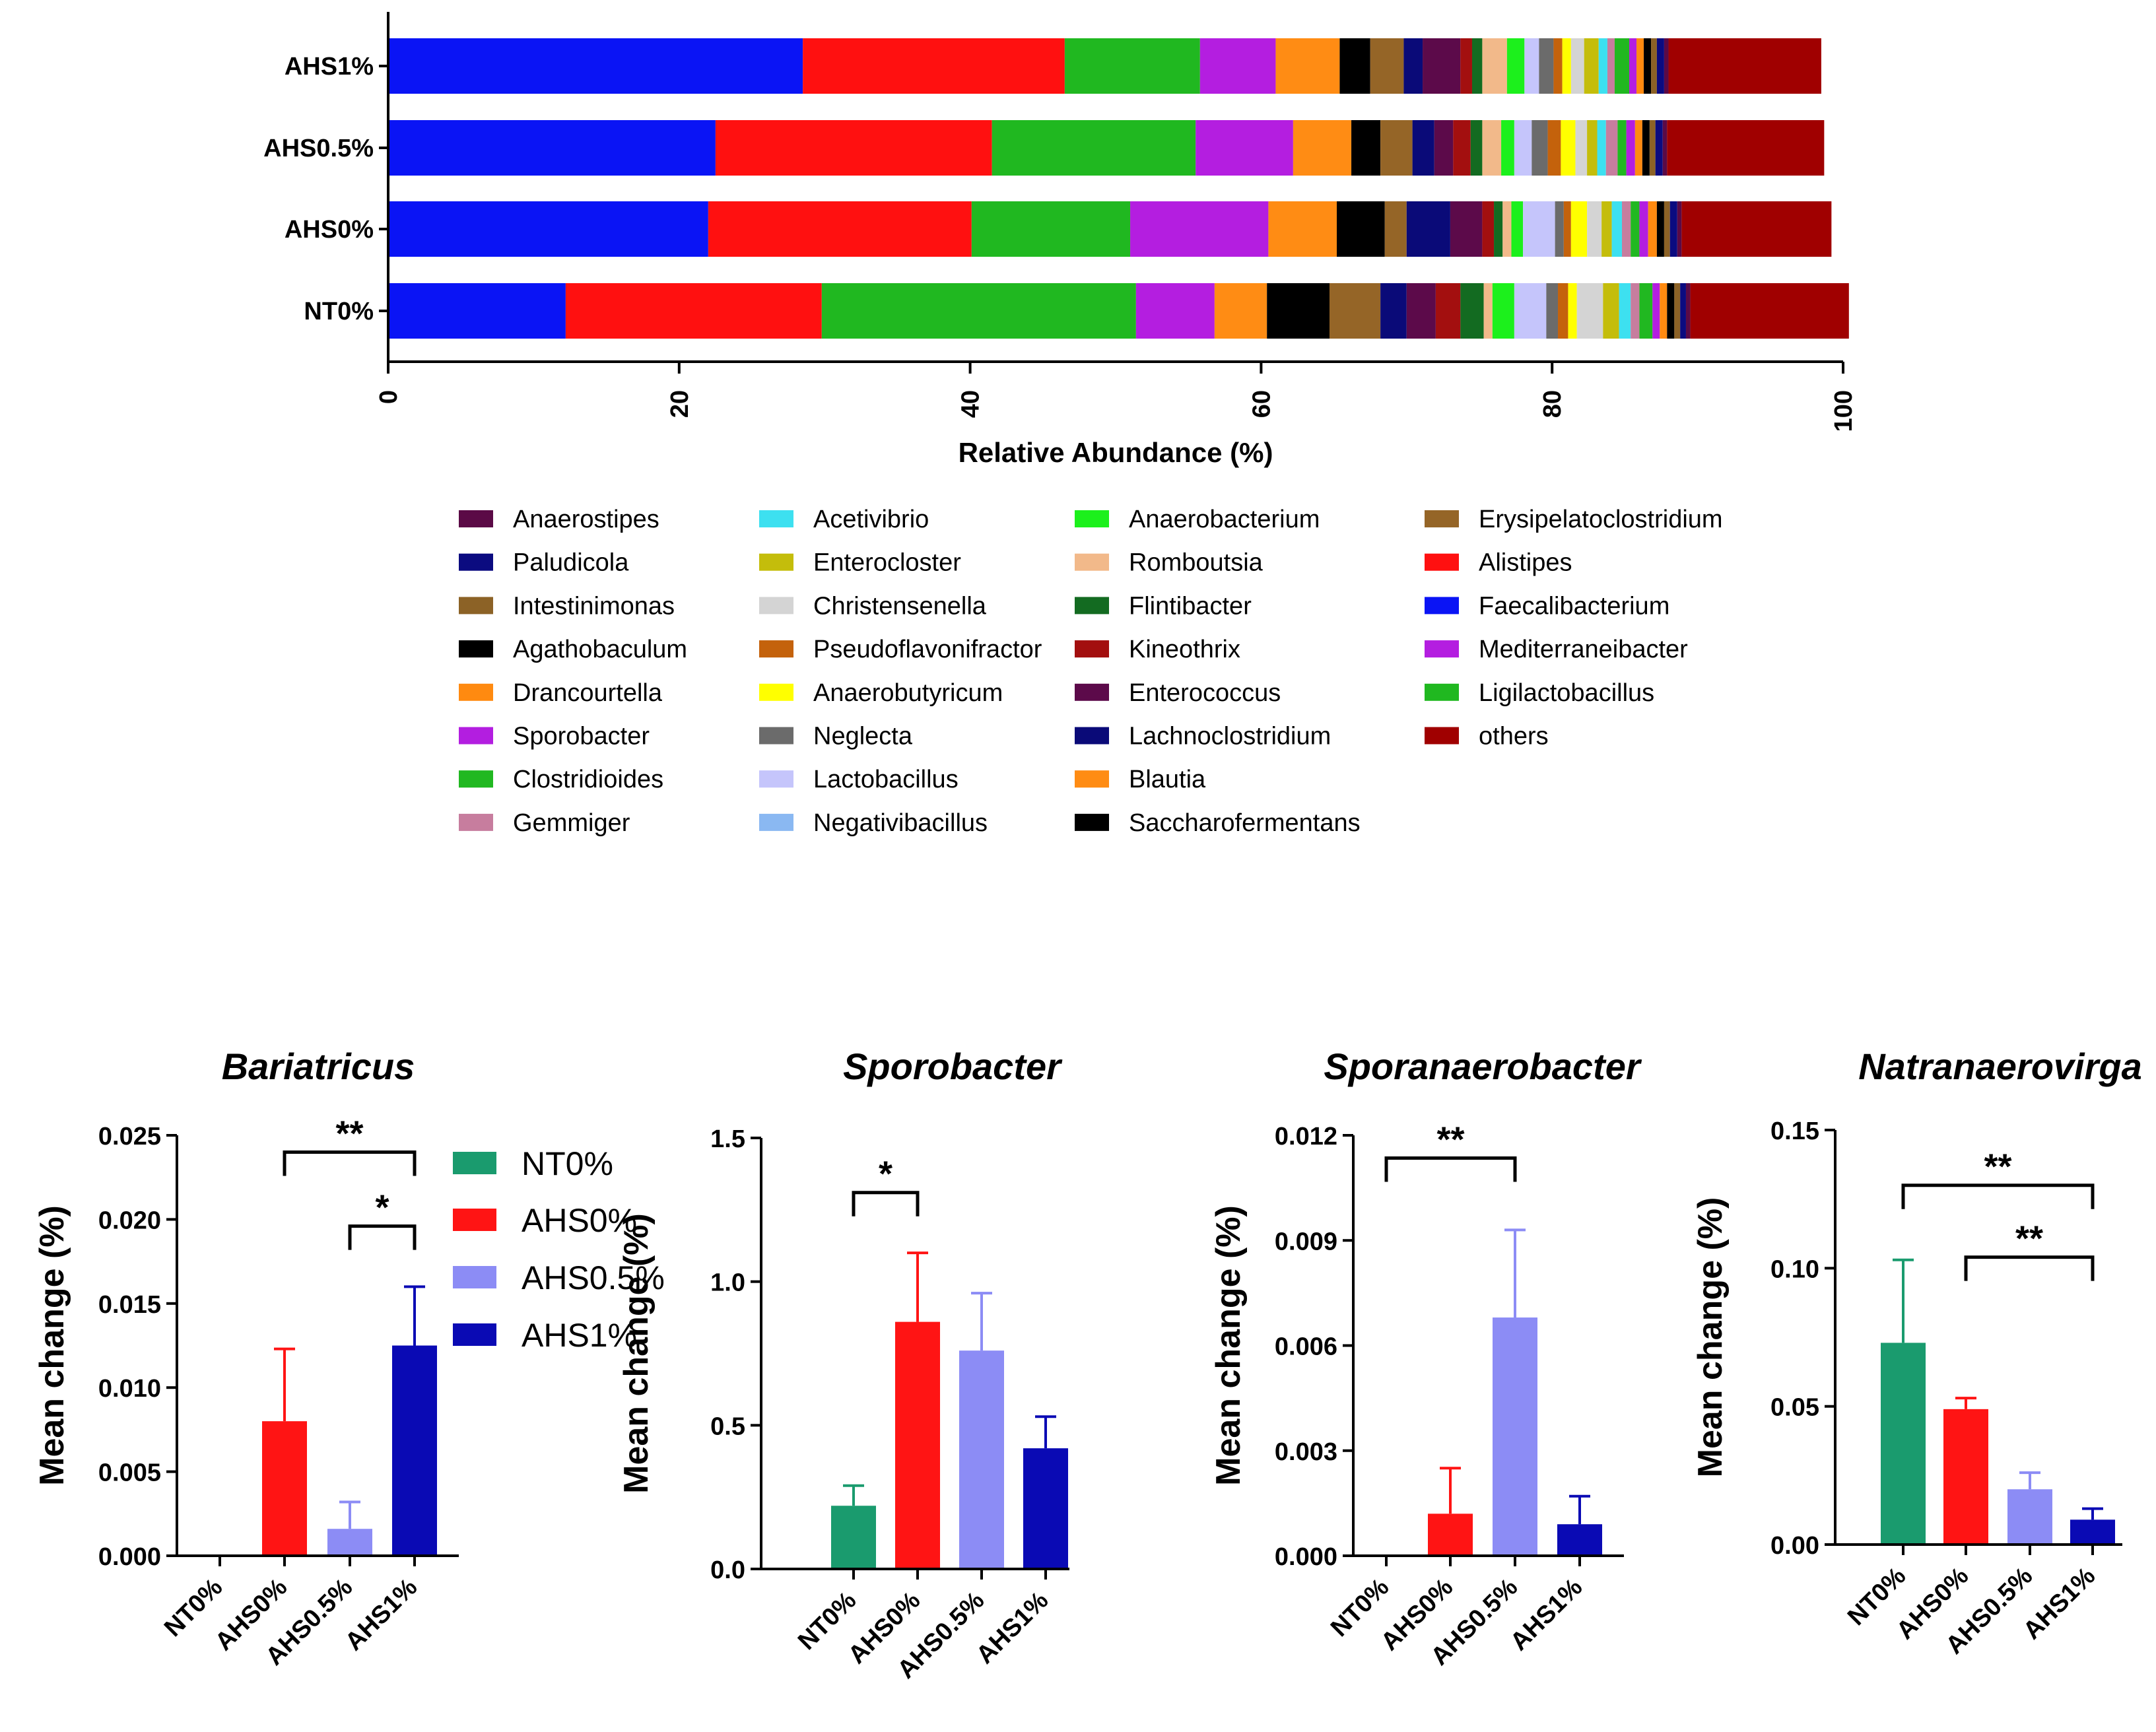 The height and width of the screenshot is (1732, 2156). What do you see at coordinates (1844, 411) in the screenshot?
I see `x-tick-label-100: 100` at bounding box center [1844, 411].